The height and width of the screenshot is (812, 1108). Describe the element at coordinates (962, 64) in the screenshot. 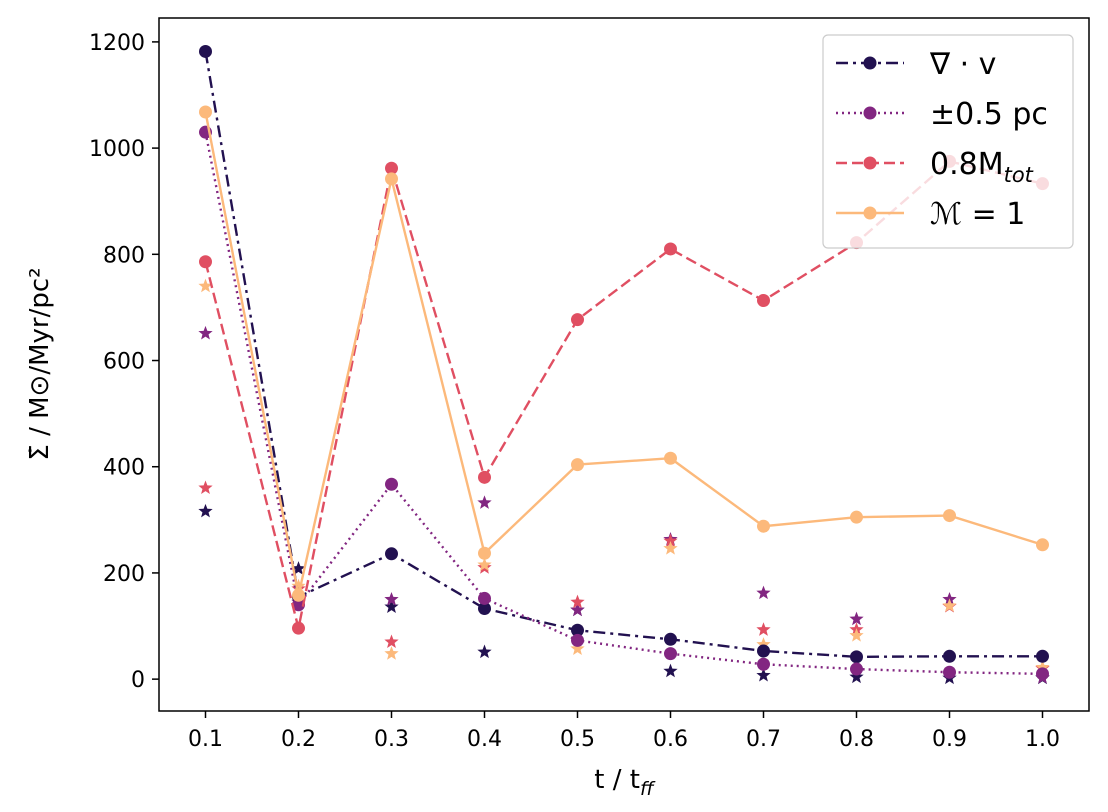

I see `legend-label: ∇ · v` at that location.